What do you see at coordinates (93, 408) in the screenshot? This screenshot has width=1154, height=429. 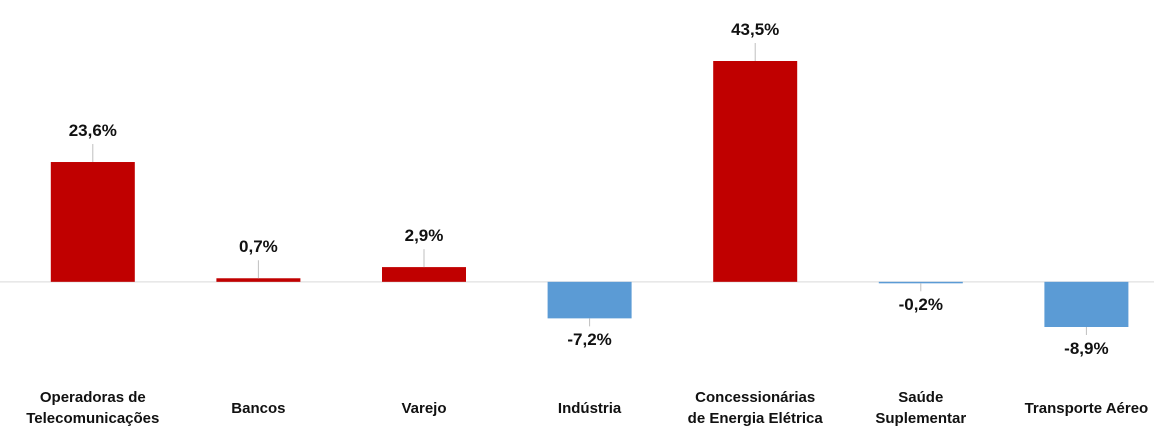 I see `x-tick-label: Operadoras de Telecomunicações` at bounding box center [93, 408].